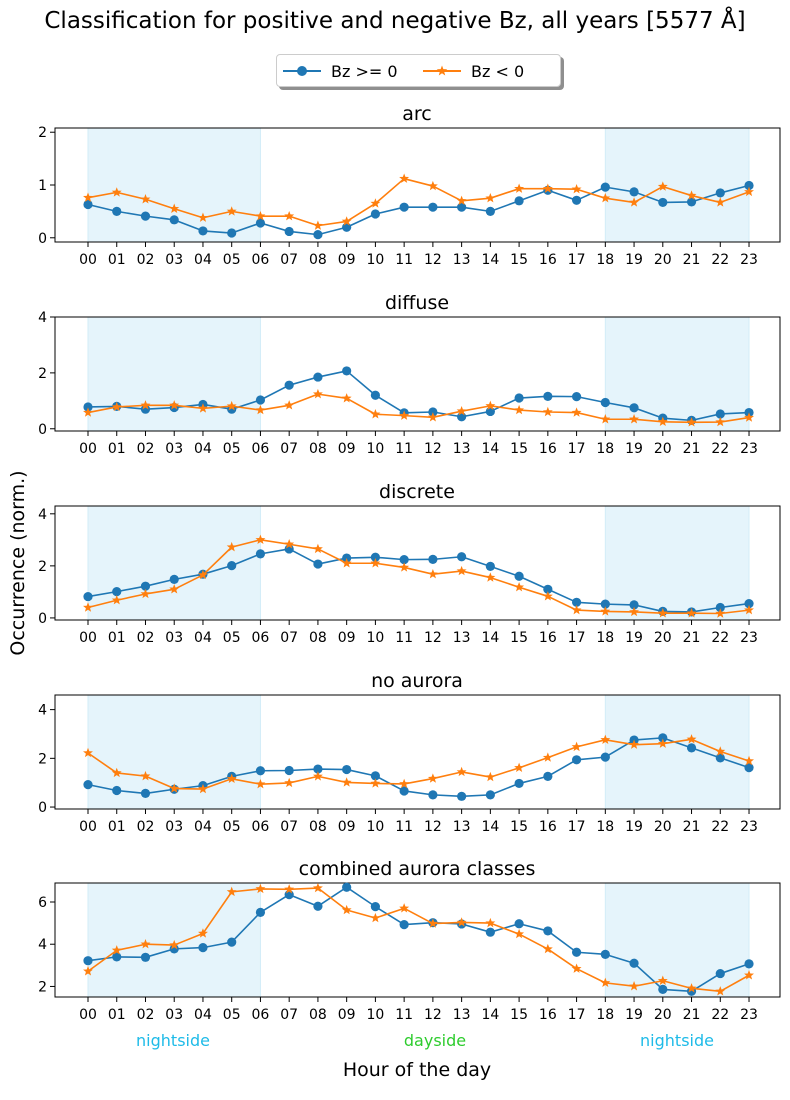 The image size is (790, 1100). What do you see at coordinates (418, 940) in the screenshot?
I see `series-line-bz-negative` at bounding box center [418, 940].